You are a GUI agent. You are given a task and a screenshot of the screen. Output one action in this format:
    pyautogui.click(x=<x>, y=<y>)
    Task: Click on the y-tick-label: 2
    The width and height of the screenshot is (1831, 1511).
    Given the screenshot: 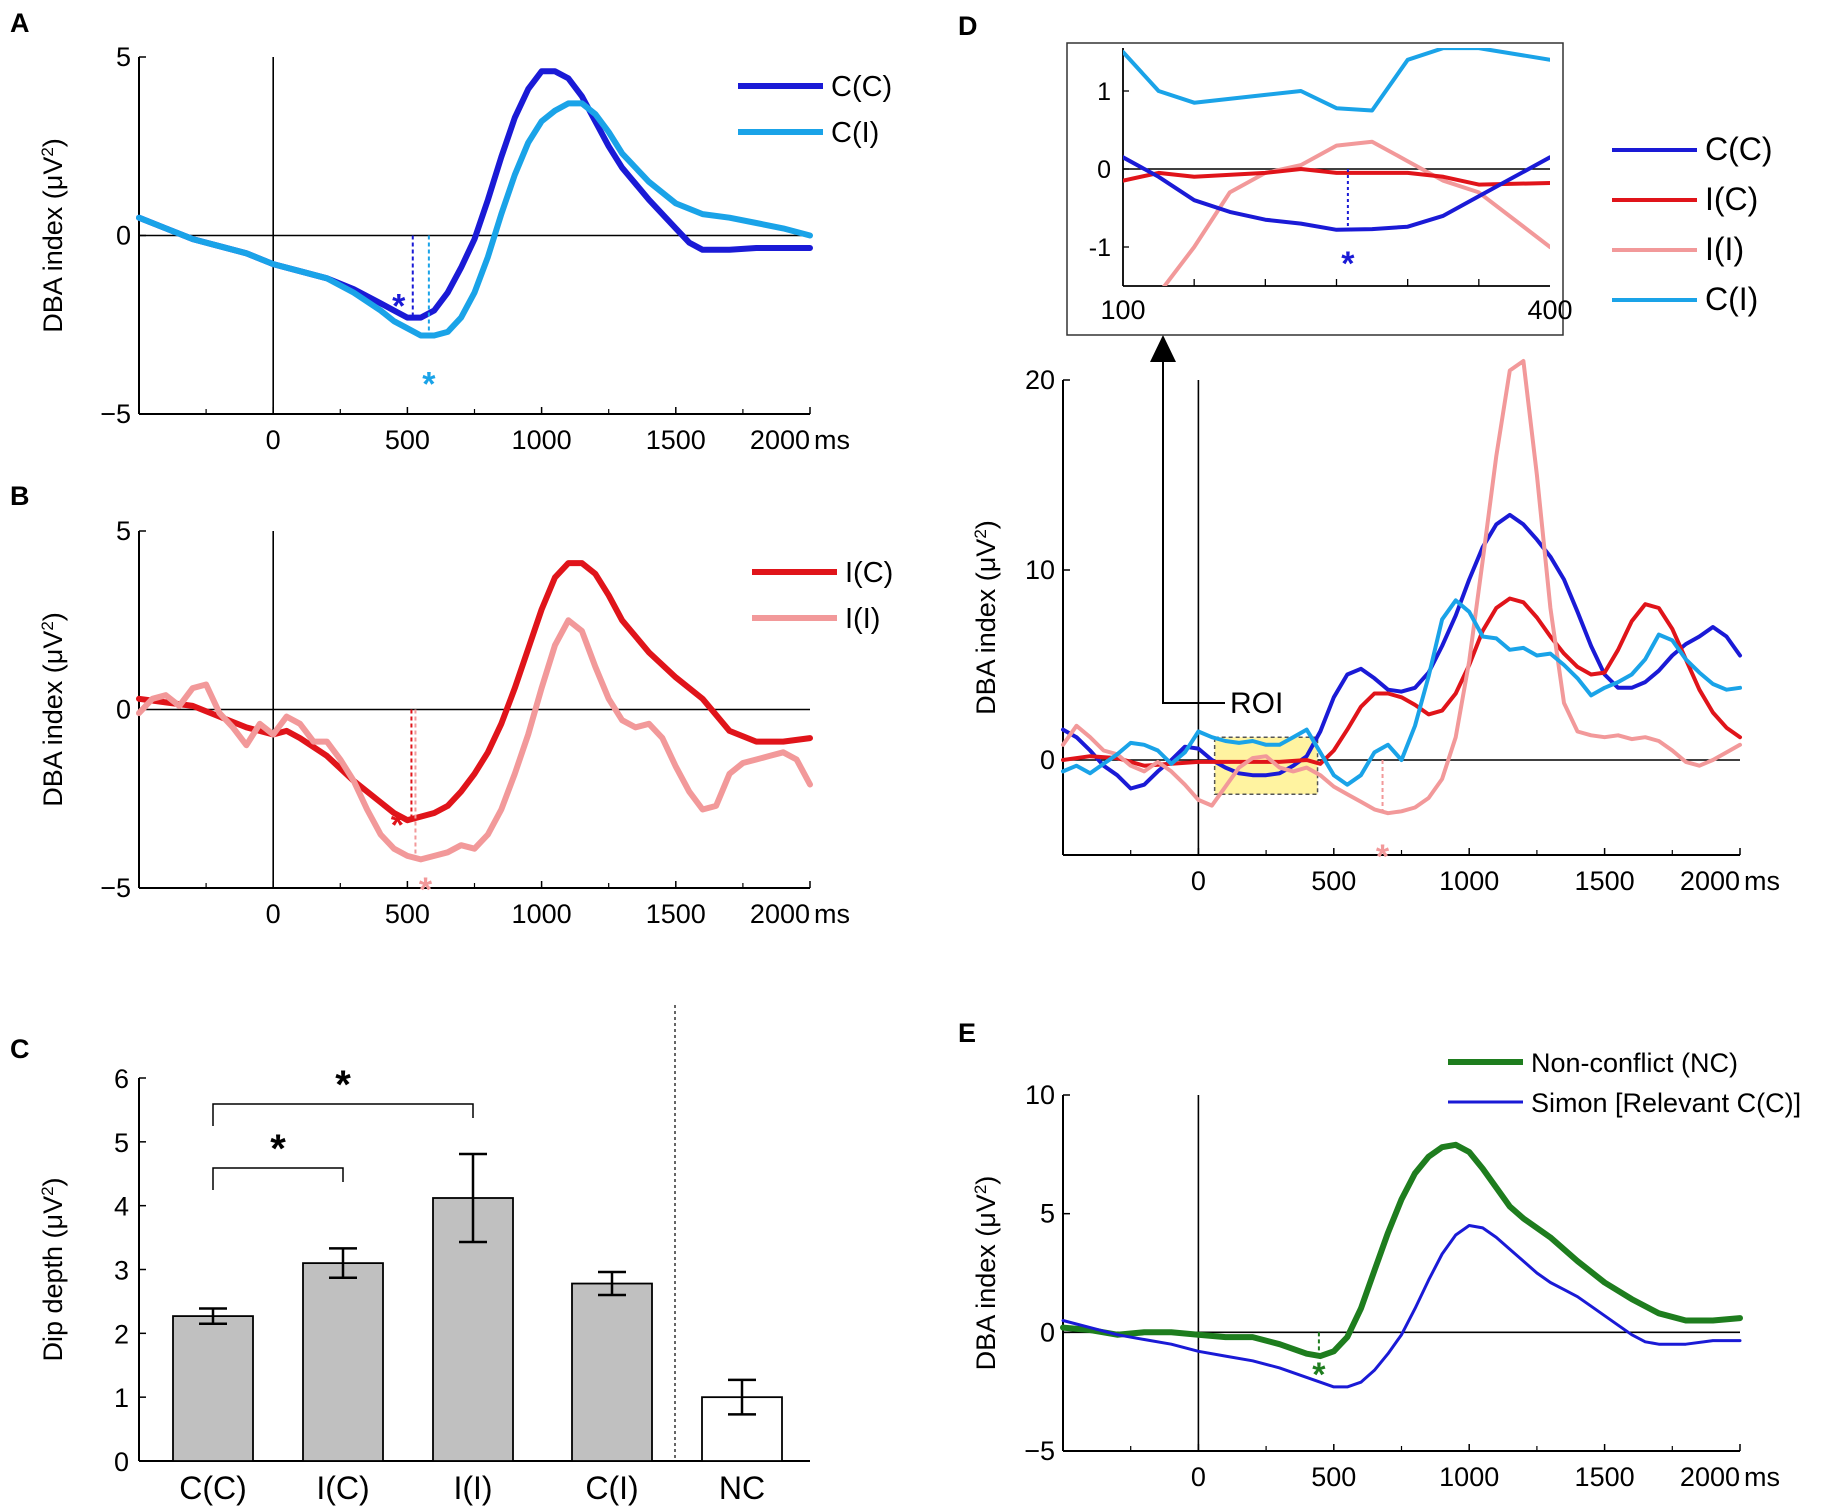 What is the action you would take?
    pyautogui.click(x=121, y=1334)
    